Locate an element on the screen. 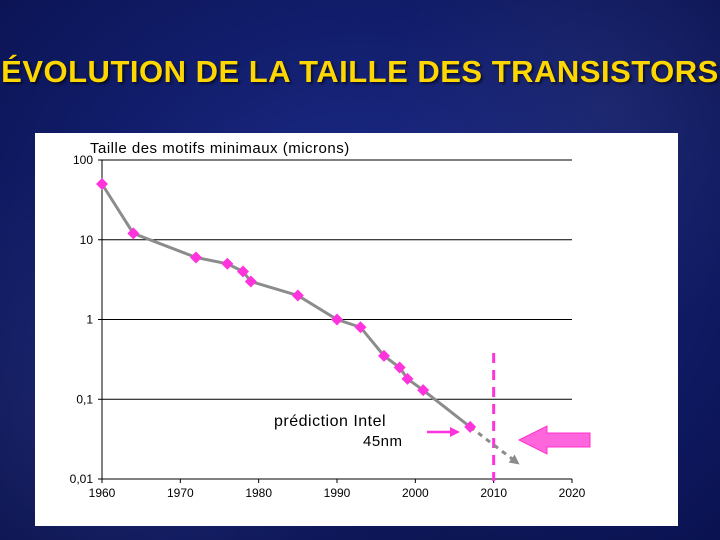  x-tick-label: 1990 is located at coordinates (337, 493).